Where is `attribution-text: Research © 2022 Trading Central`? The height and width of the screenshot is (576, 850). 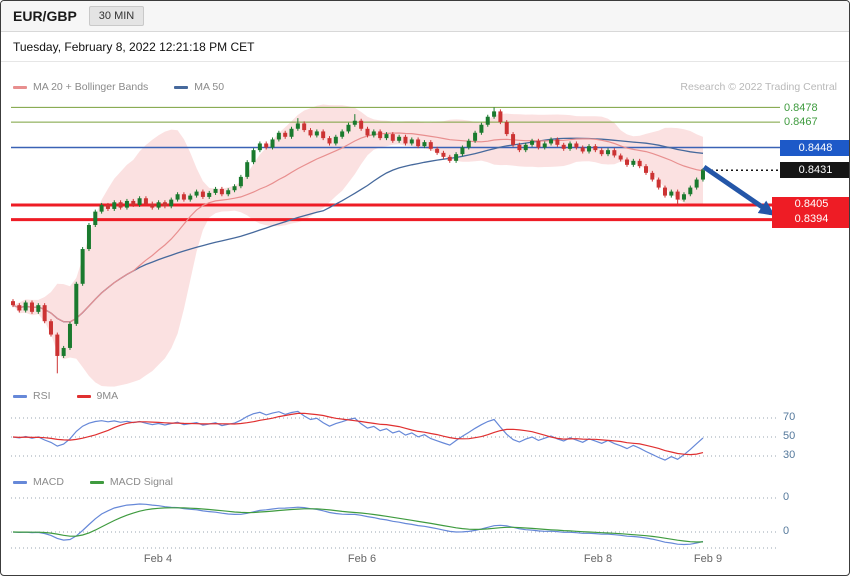 attribution-text: Research © 2022 Trading Central is located at coordinates (758, 87).